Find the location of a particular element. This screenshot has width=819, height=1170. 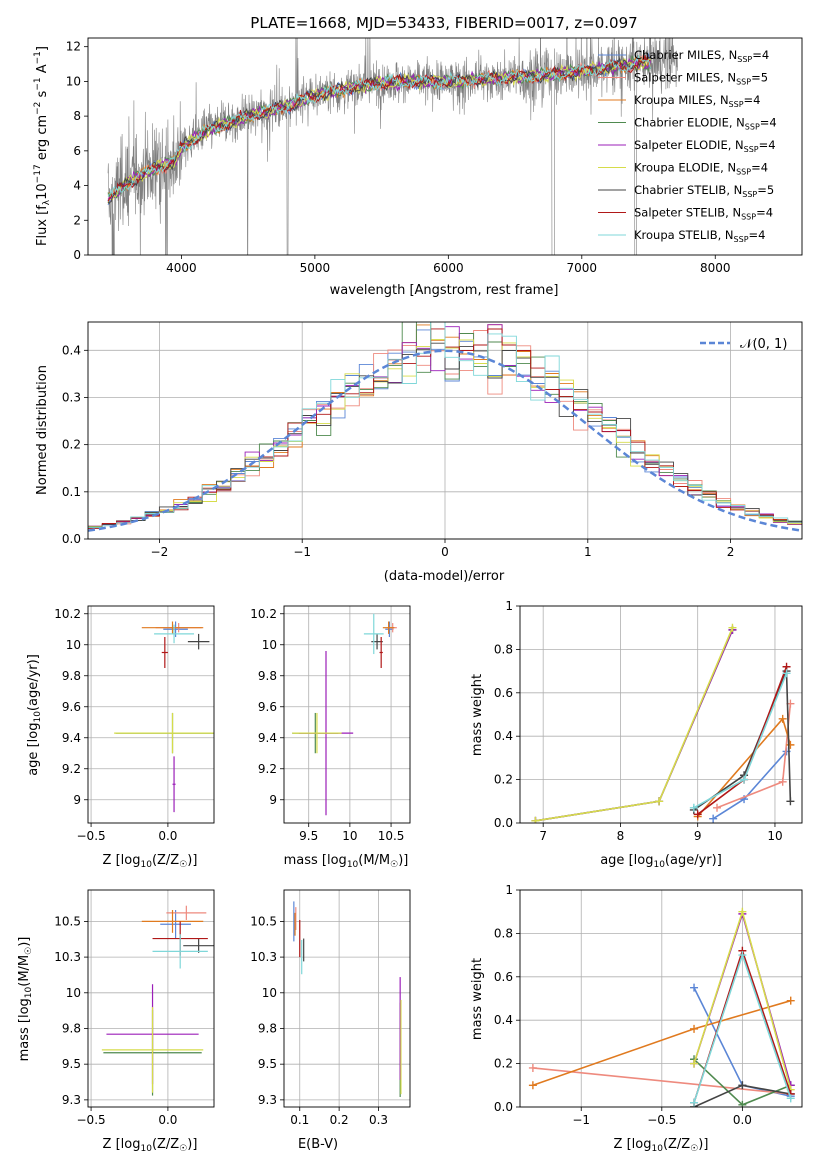

x-tick-label: 0.0 is located at coordinates (167, 836).